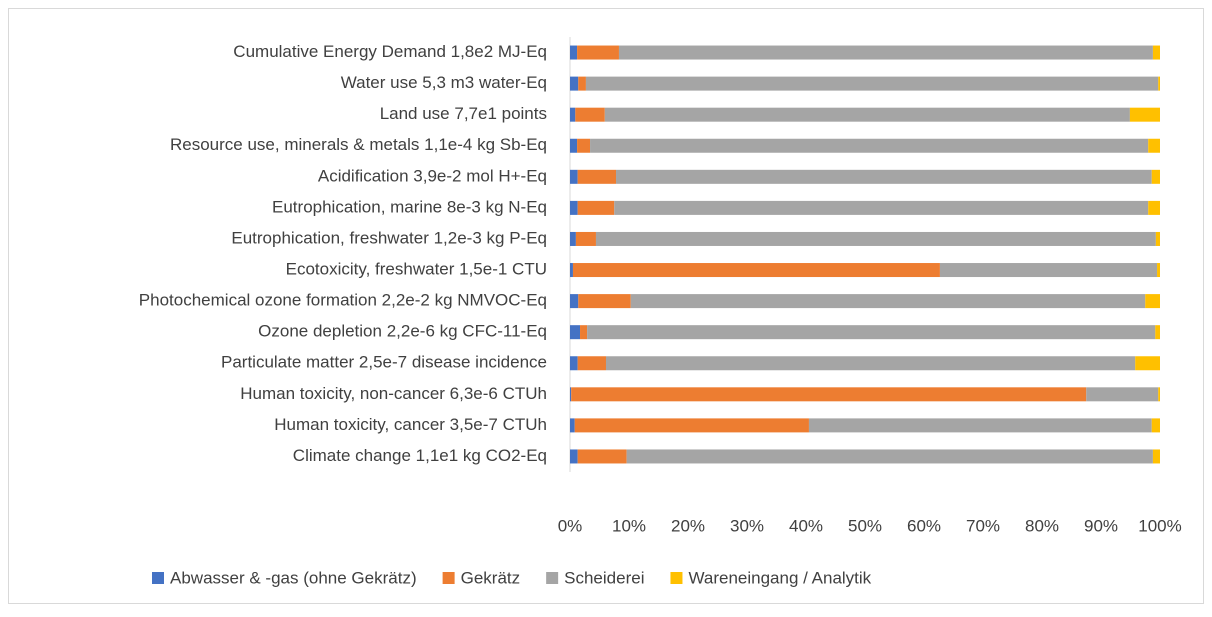 This screenshot has width=1212, height=617. I want to click on legend-label: Gekrätz, so click(491, 577).